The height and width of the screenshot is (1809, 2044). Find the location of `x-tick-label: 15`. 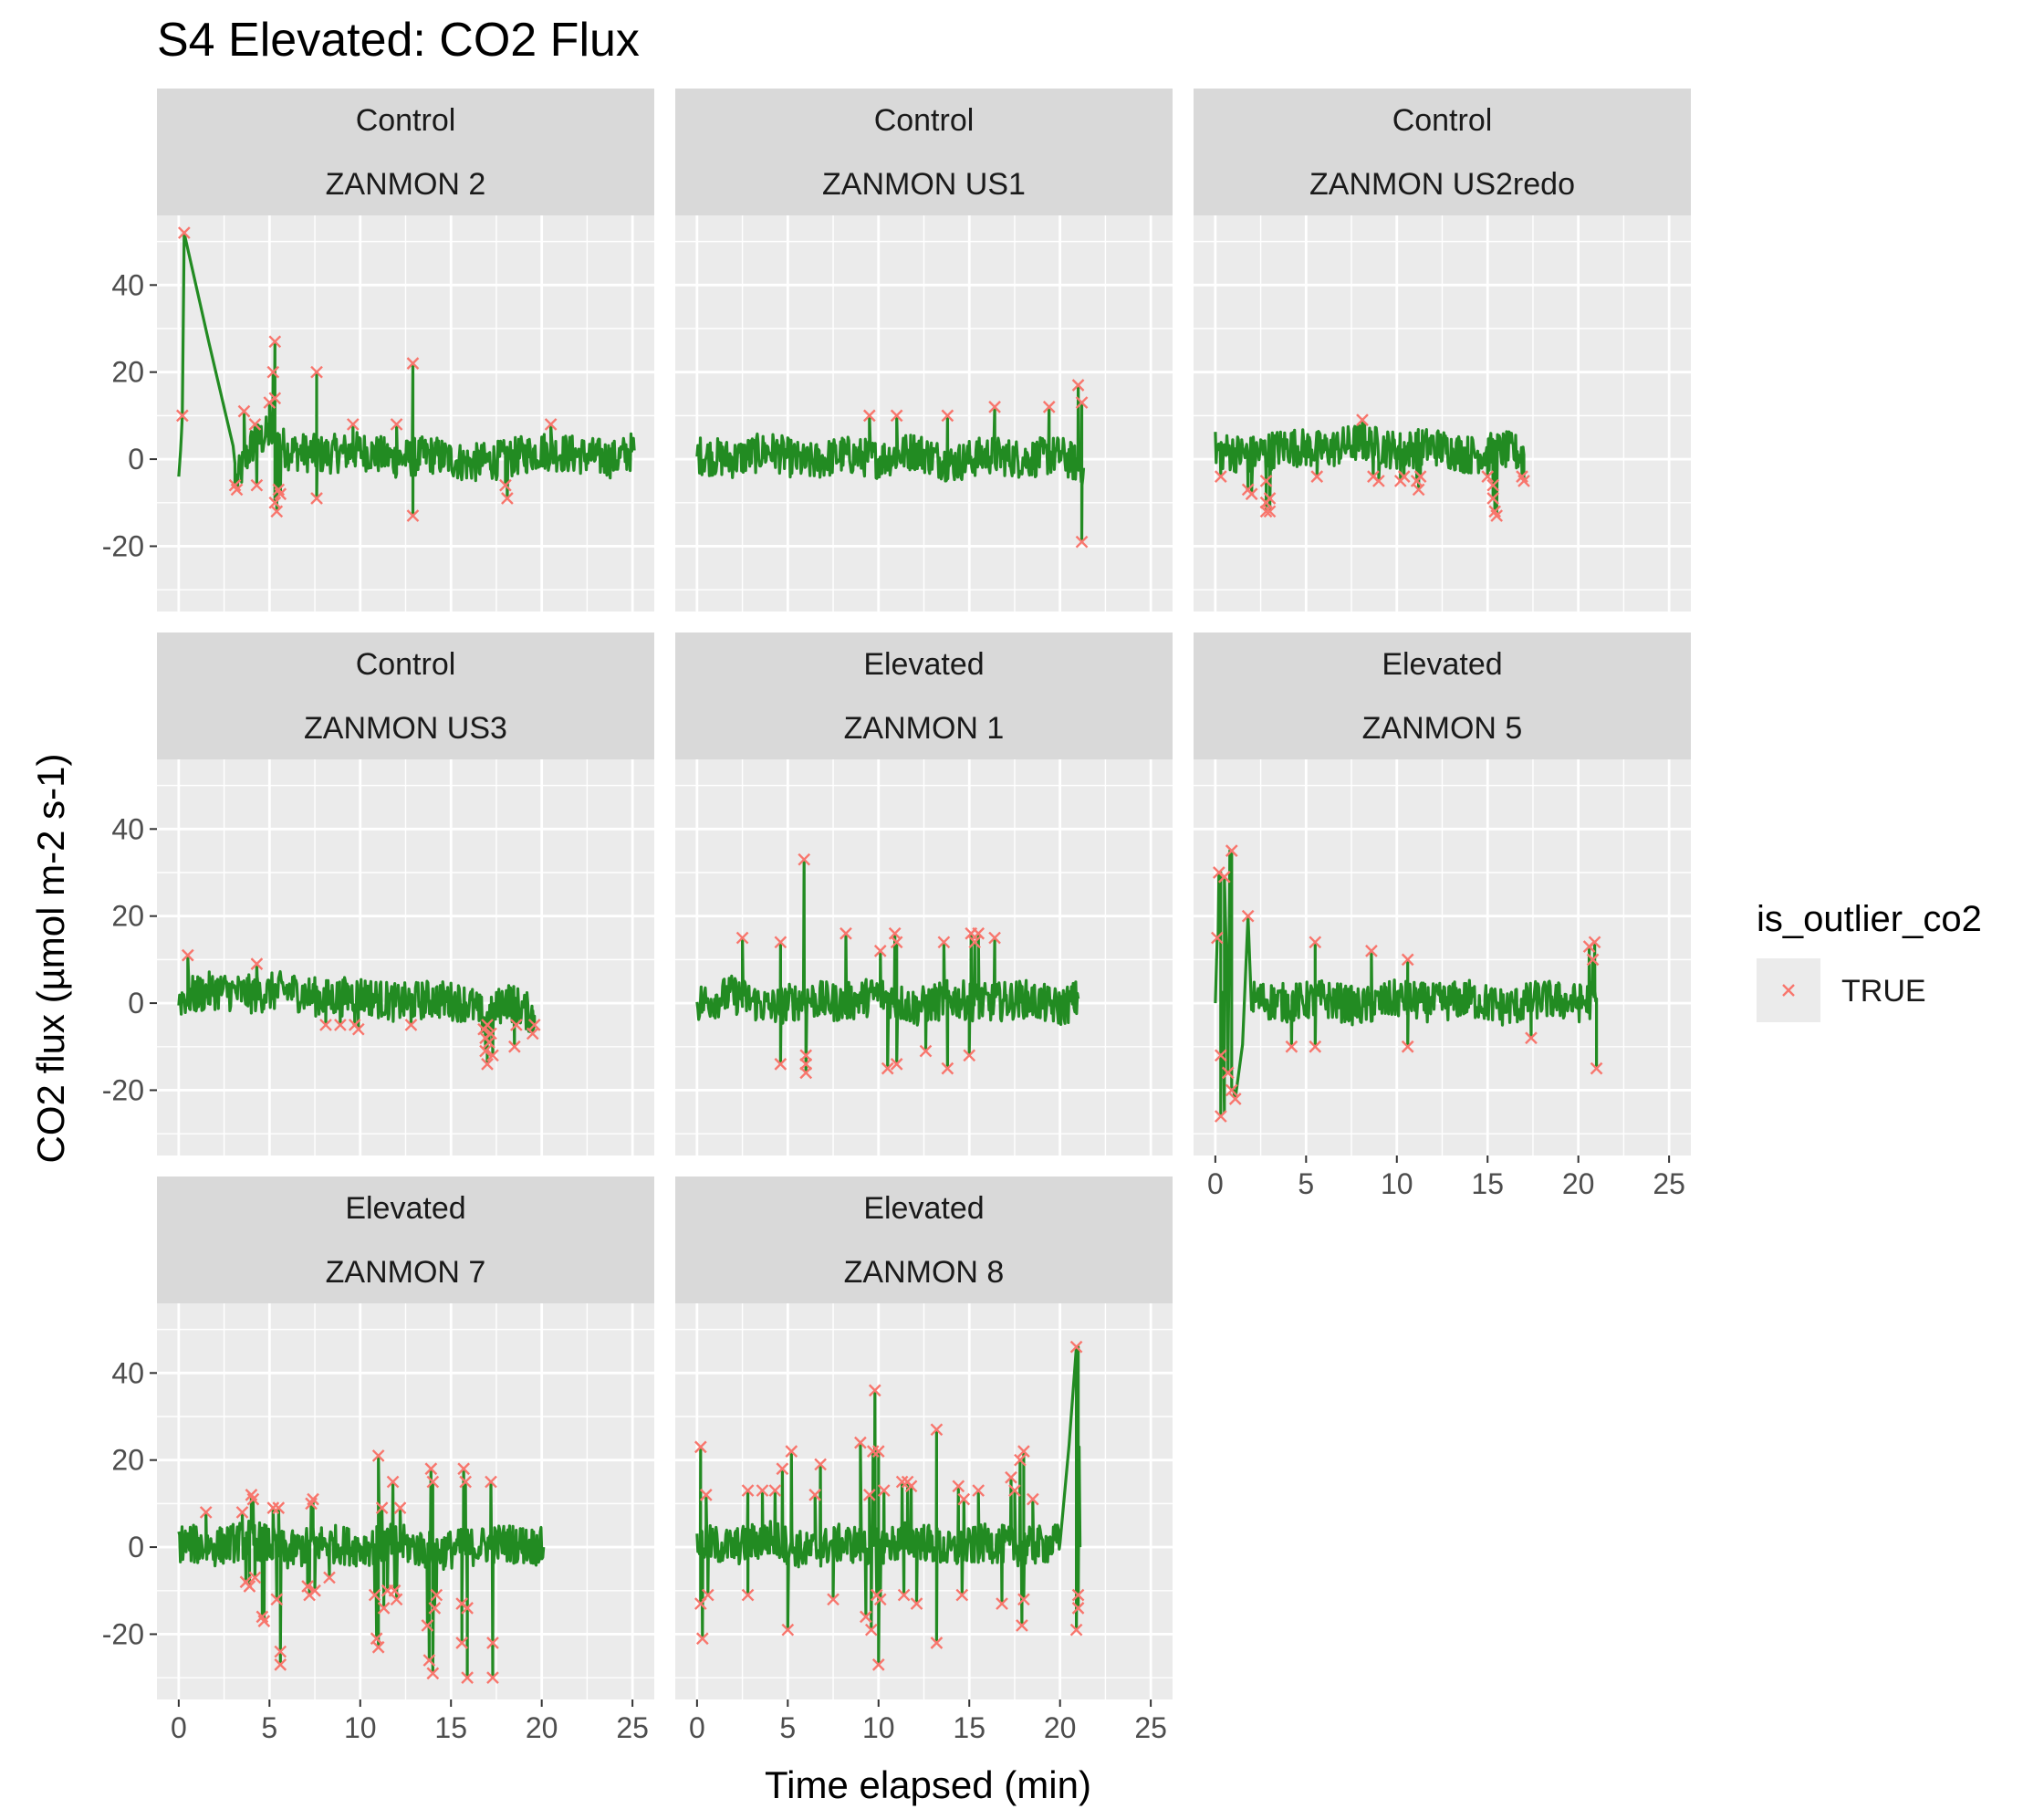

x-tick-label: 15 is located at coordinates (450, 1727).